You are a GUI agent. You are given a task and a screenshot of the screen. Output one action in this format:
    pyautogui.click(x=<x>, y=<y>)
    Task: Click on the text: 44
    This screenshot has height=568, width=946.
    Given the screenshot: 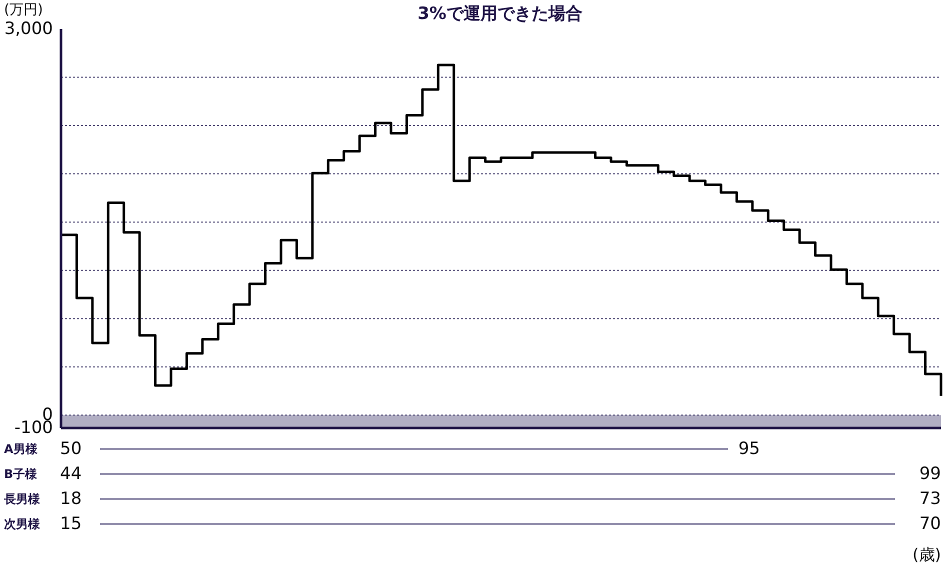 What is the action you would take?
    pyautogui.click(x=71, y=474)
    